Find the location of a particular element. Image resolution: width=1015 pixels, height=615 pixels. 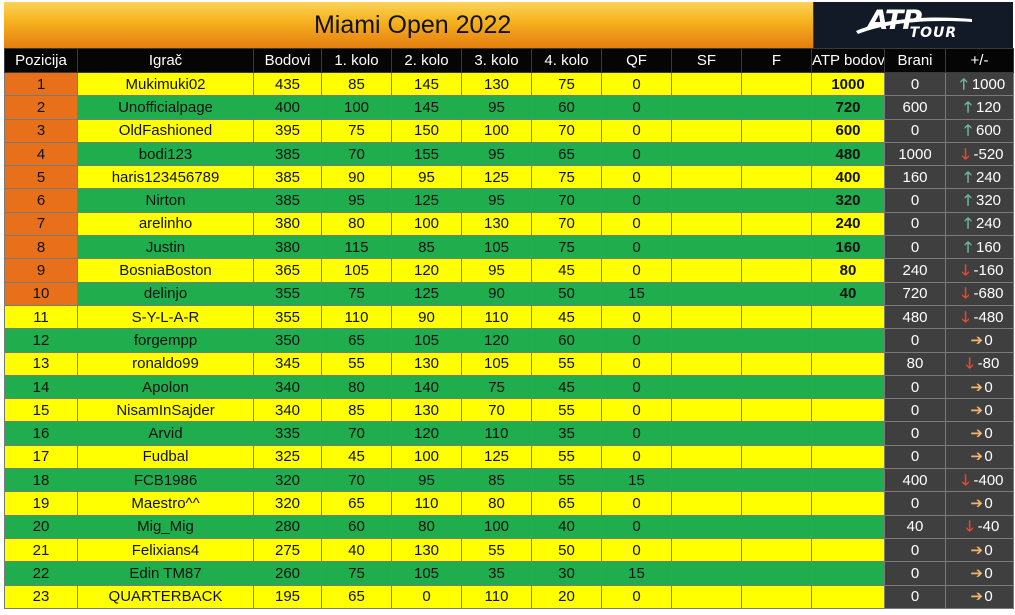

round3-cell: 110 is located at coordinates (496, 317).